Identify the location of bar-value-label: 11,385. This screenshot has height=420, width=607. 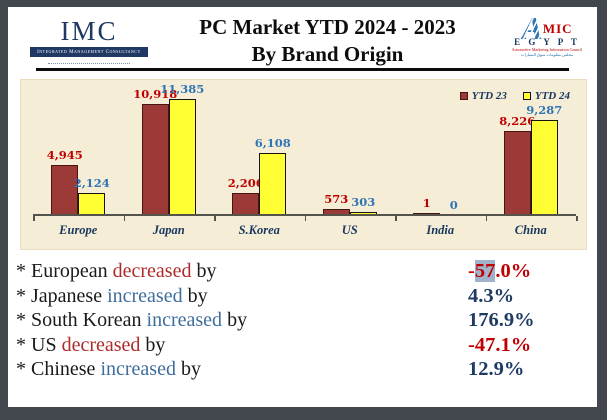
(182, 89).